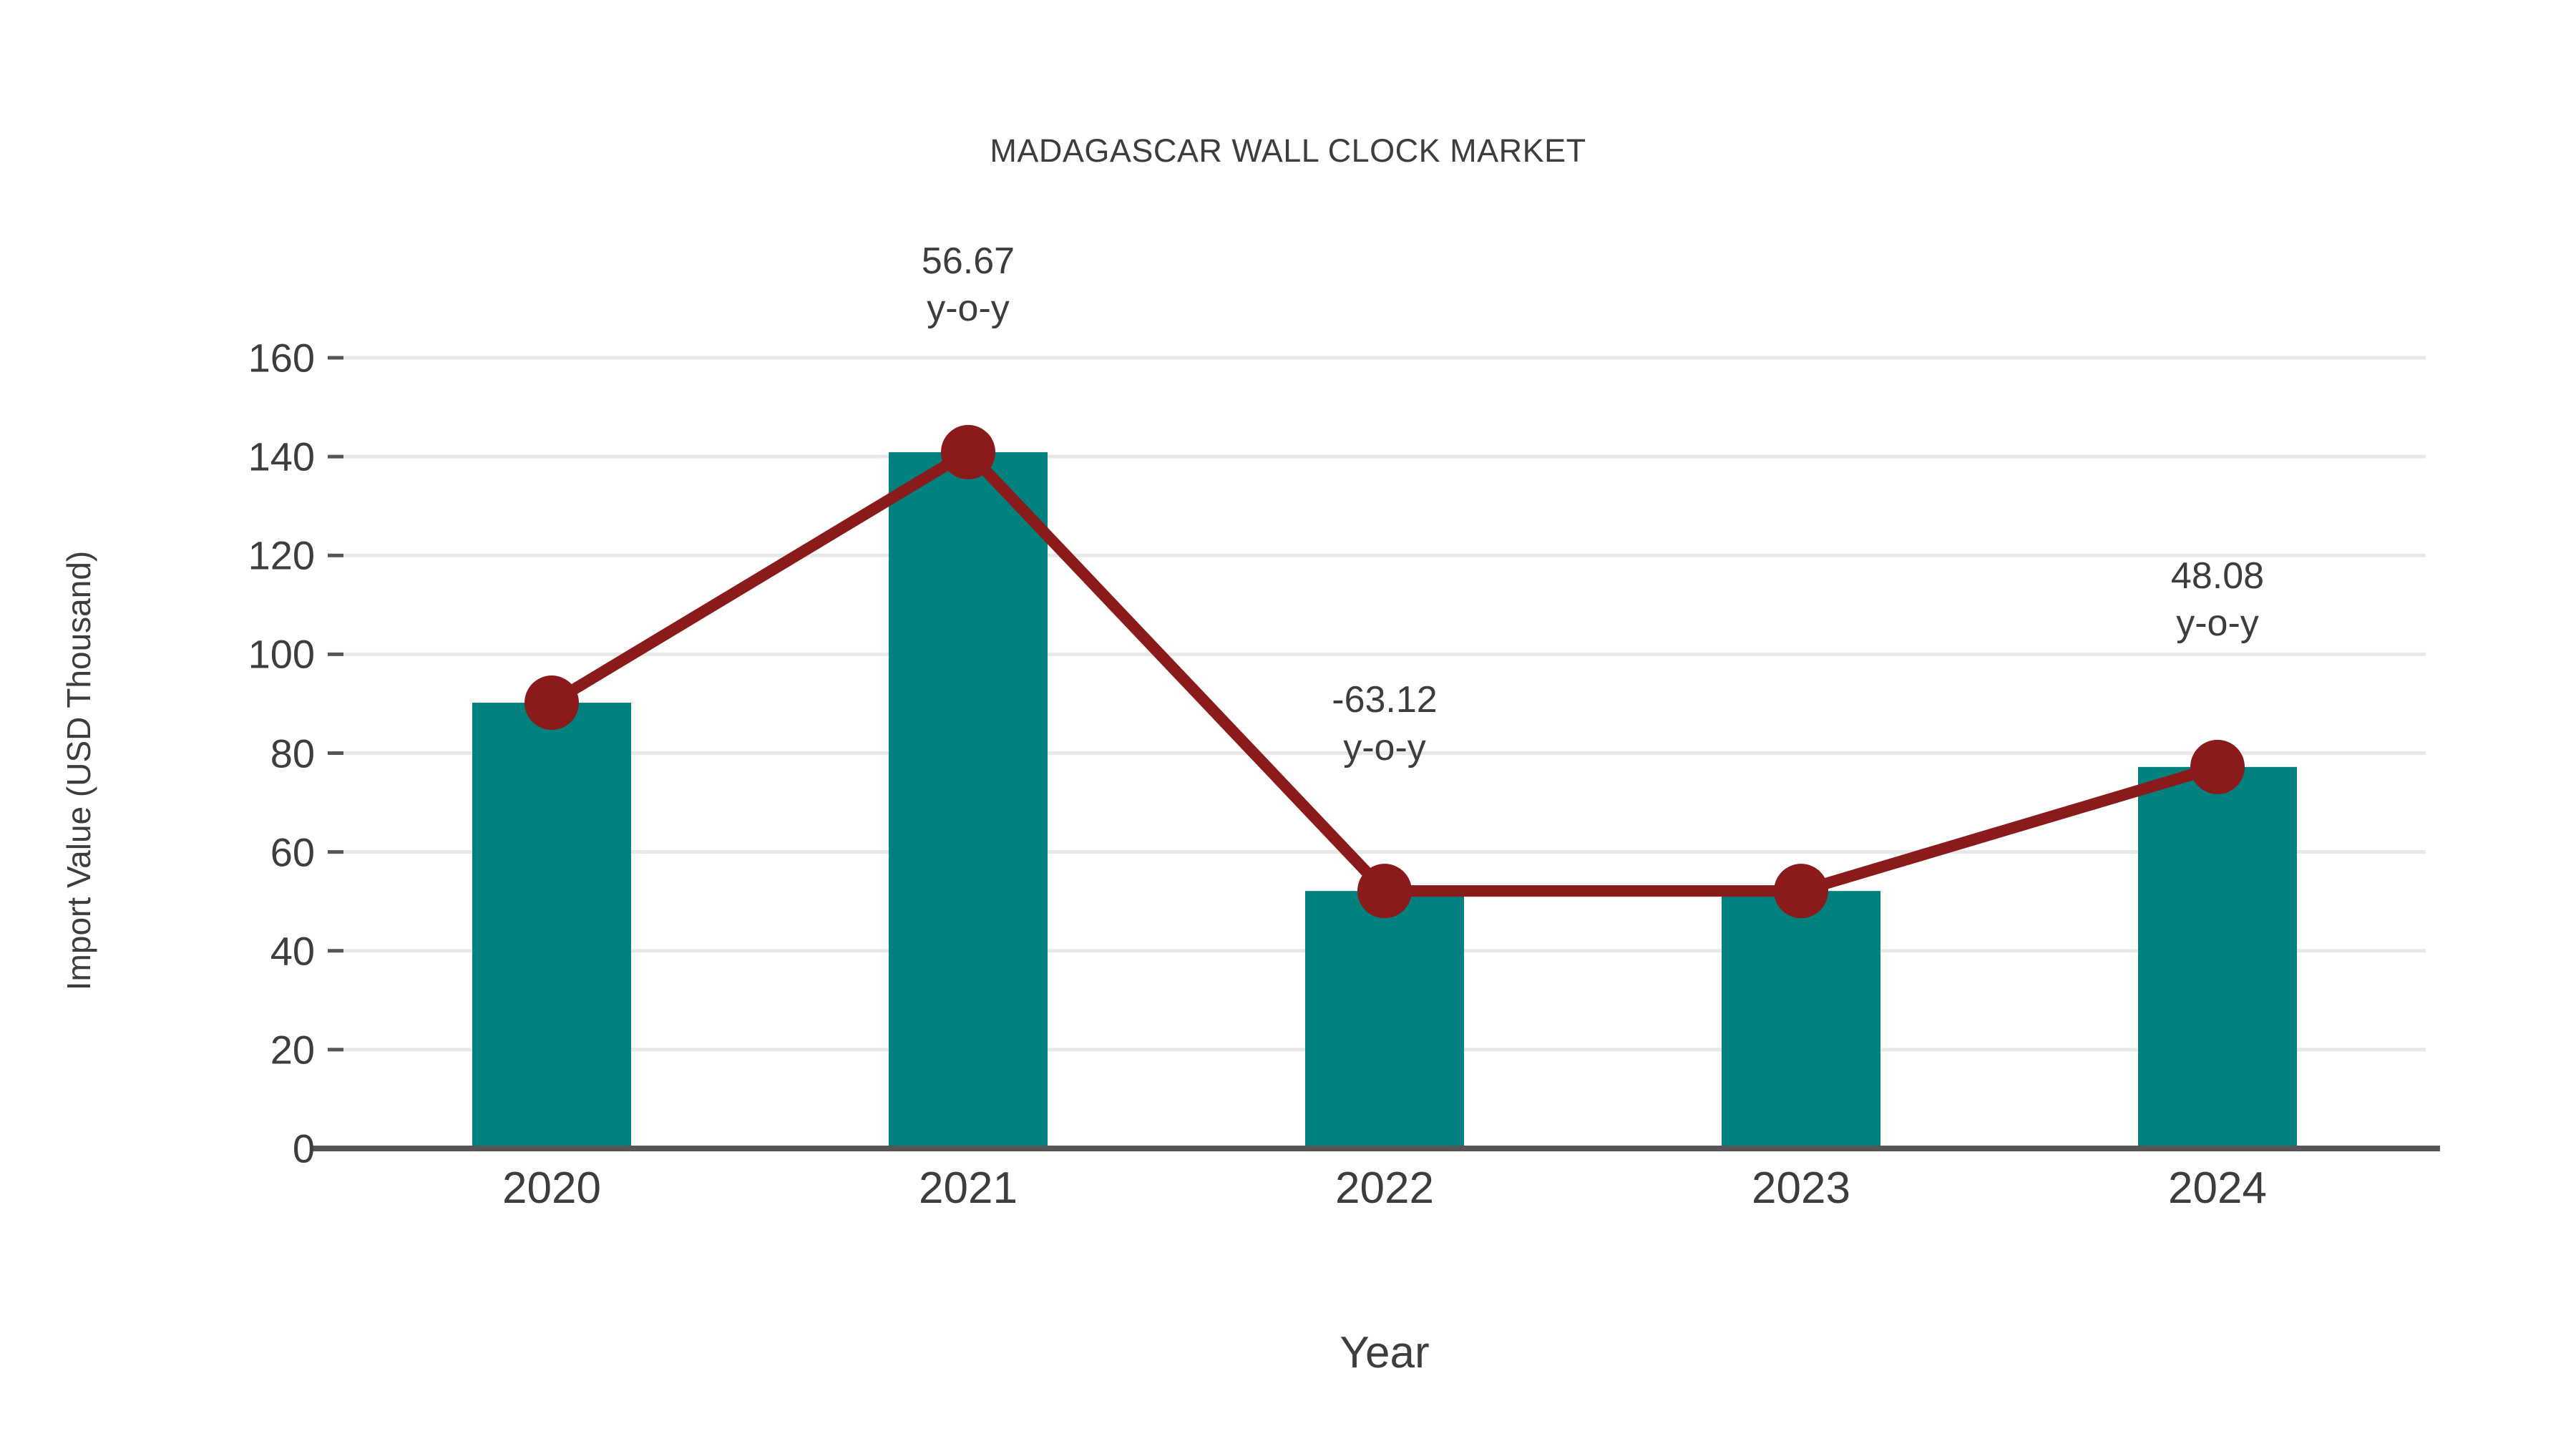 Image resolution: width=2576 pixels, height=1449 pixels. What do you see at coordinates (2217, 1188) in the screenshot?
I see `x-axis-tick-label: 2024` at bounding box center [2217, 1188].